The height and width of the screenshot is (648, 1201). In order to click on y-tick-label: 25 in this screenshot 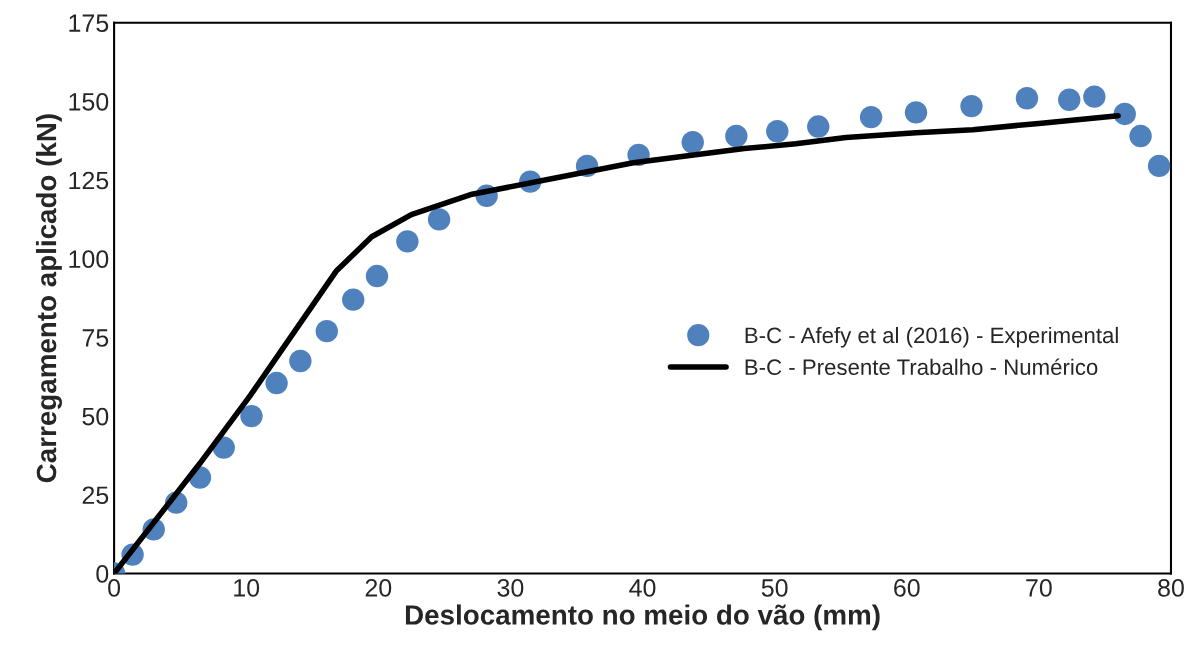, I will do `click(95, 495)`.